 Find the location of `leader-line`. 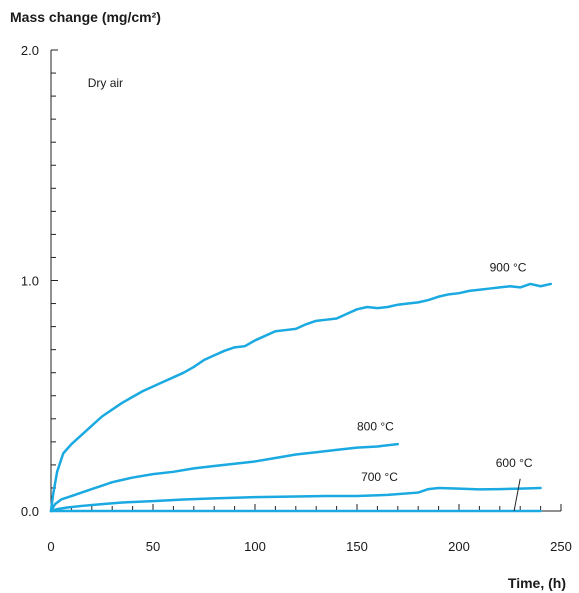

leader-line is located at coordinates (517, 495).